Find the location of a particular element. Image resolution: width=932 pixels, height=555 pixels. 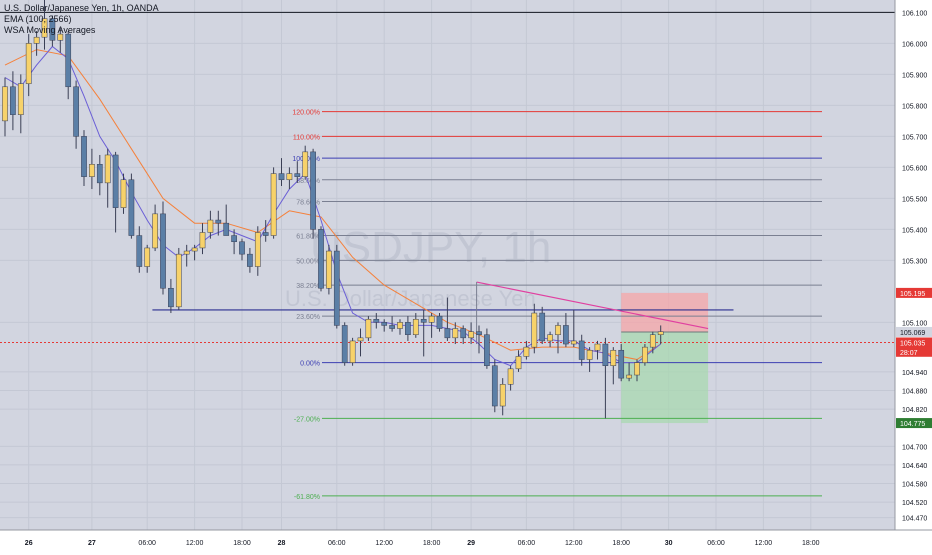

price-tick-label: 104.940 is located at coordinates (914, 373).